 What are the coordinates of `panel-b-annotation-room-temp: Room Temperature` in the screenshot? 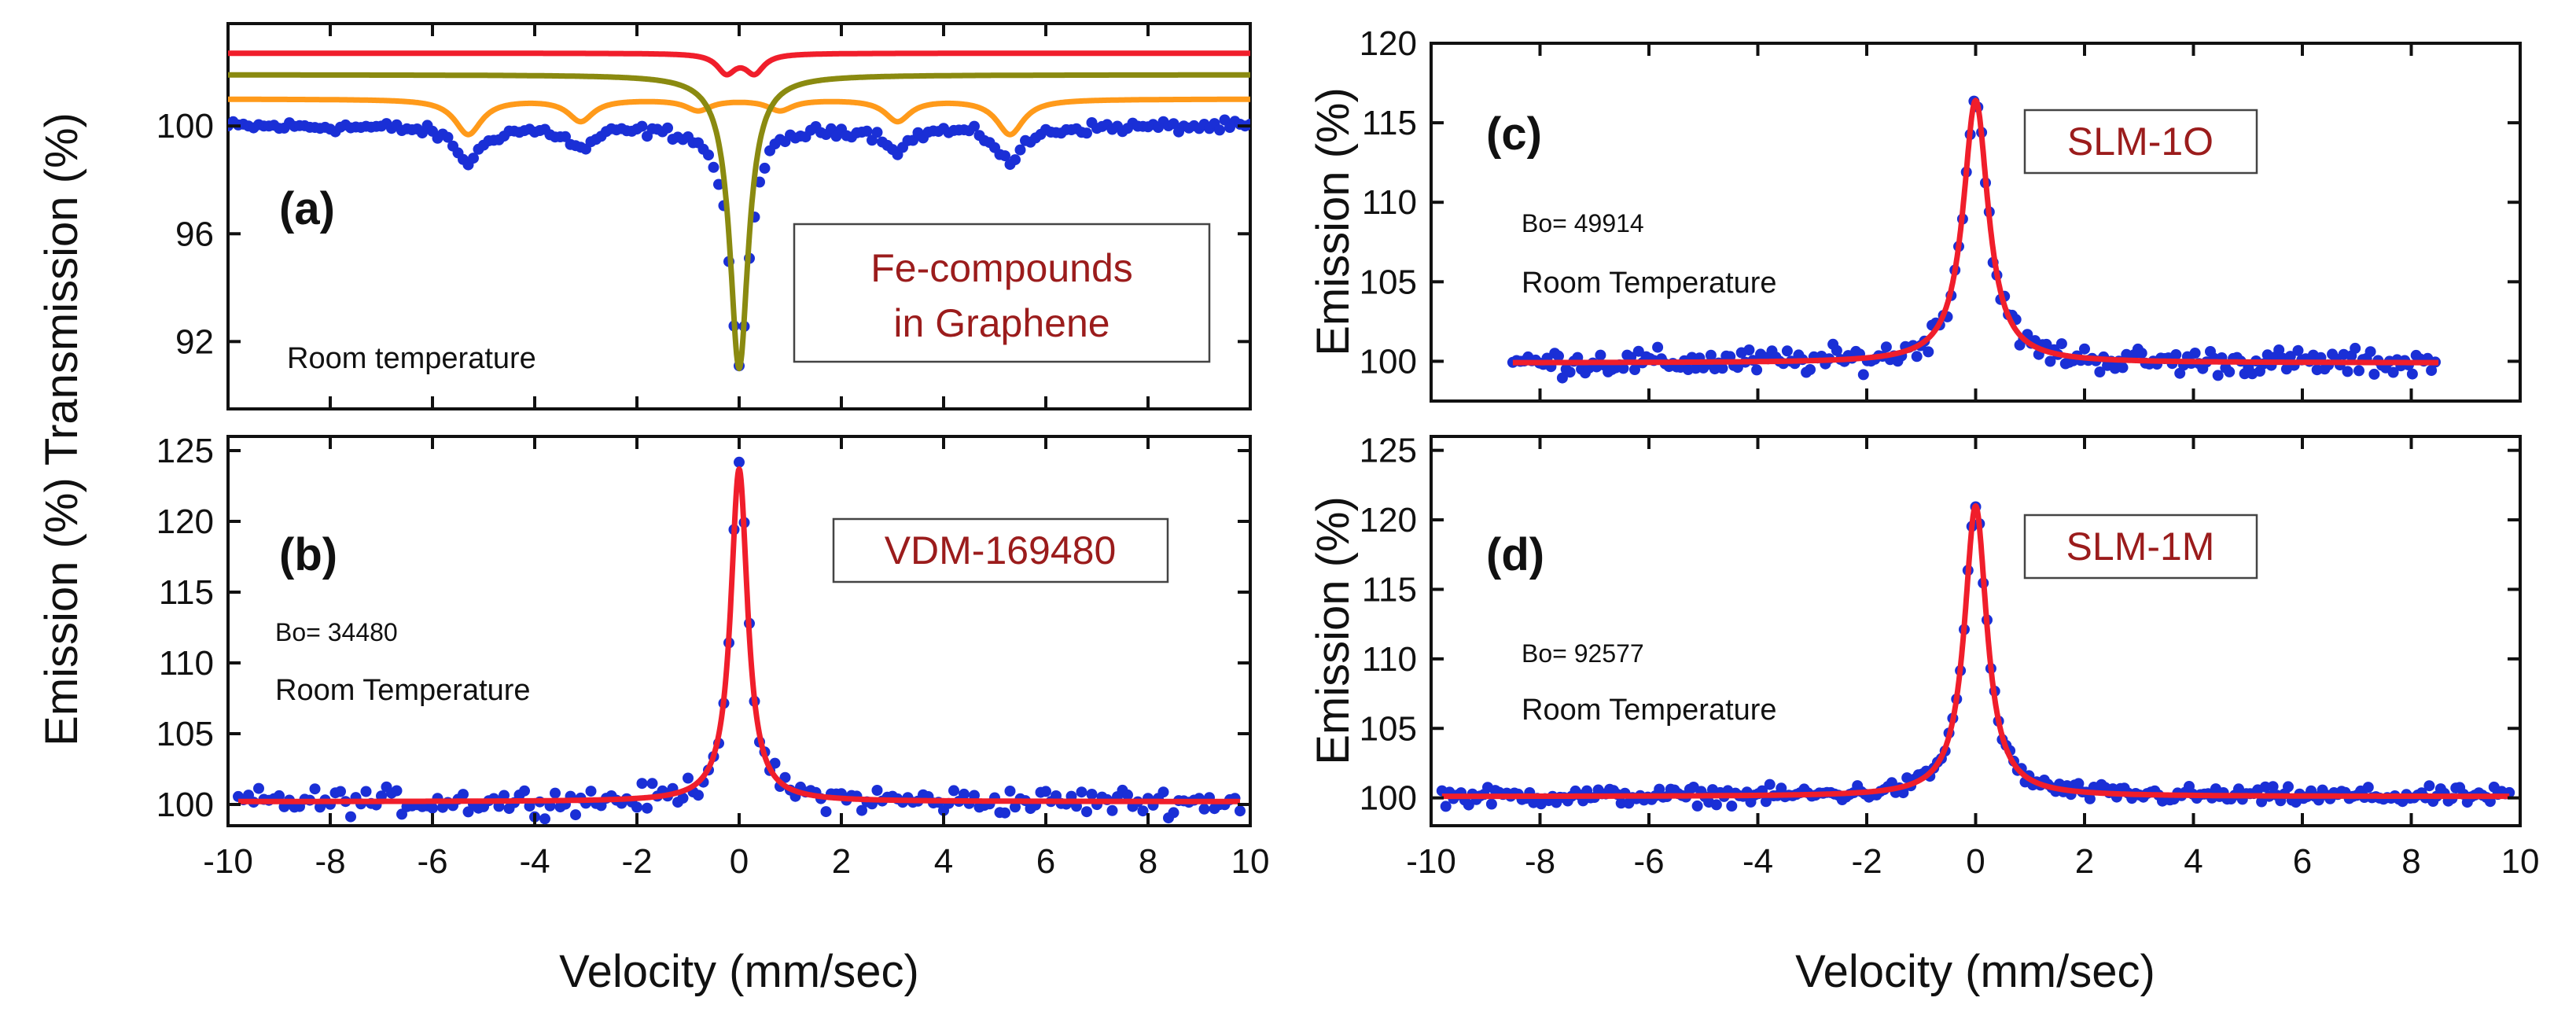 It's located at (403, 690).